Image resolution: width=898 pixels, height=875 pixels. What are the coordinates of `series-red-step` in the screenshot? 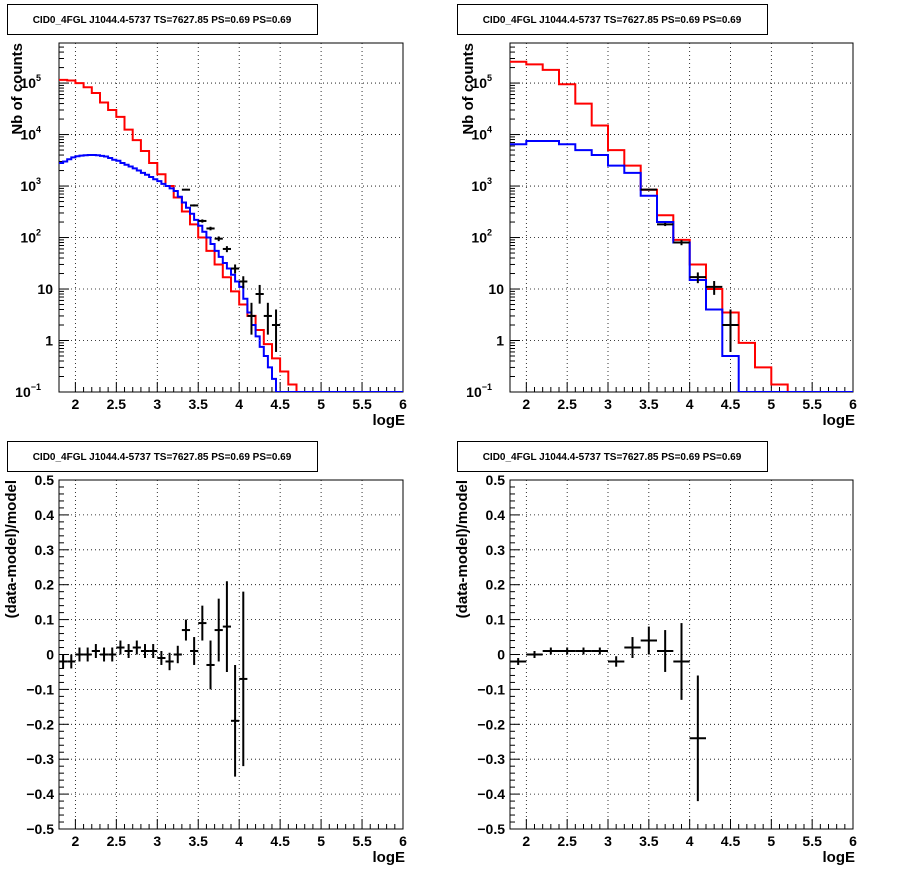 It's located at (681, 226).